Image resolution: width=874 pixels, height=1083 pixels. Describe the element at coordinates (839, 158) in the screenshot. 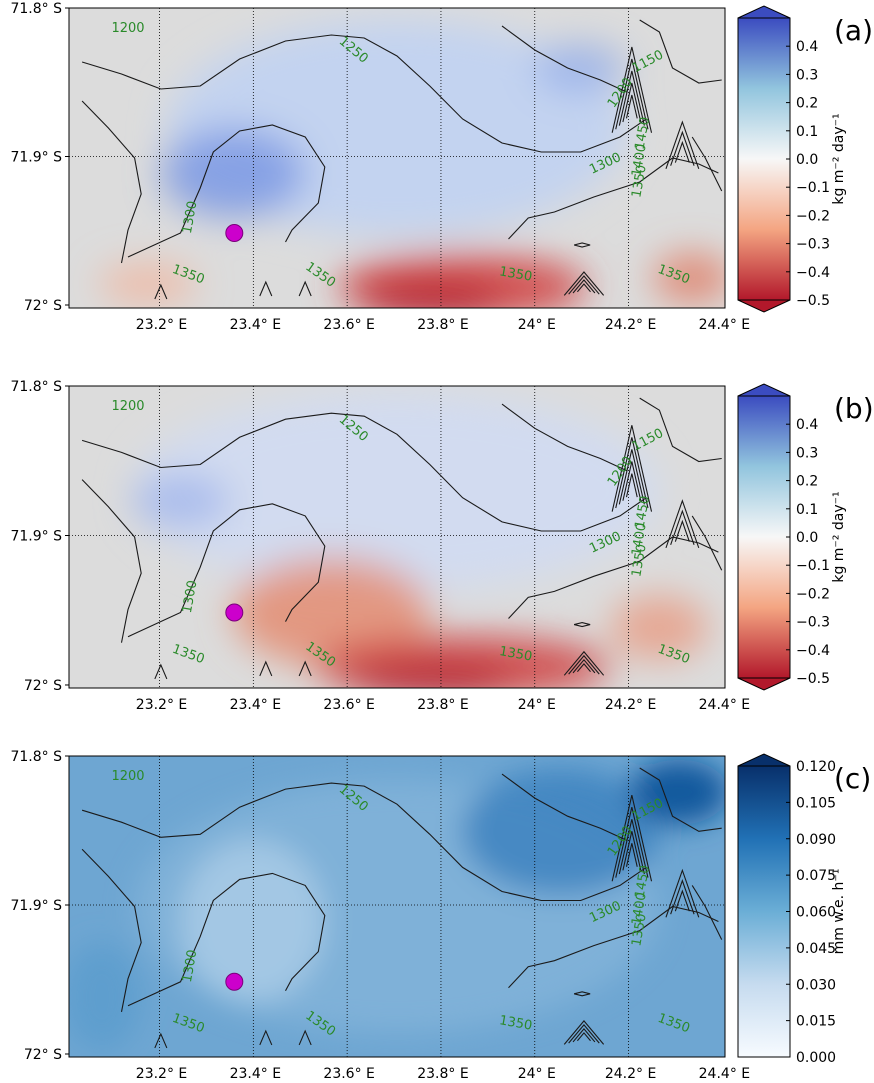

I see `colorbar-label: kg m⁻² day⁻¹` at that location.